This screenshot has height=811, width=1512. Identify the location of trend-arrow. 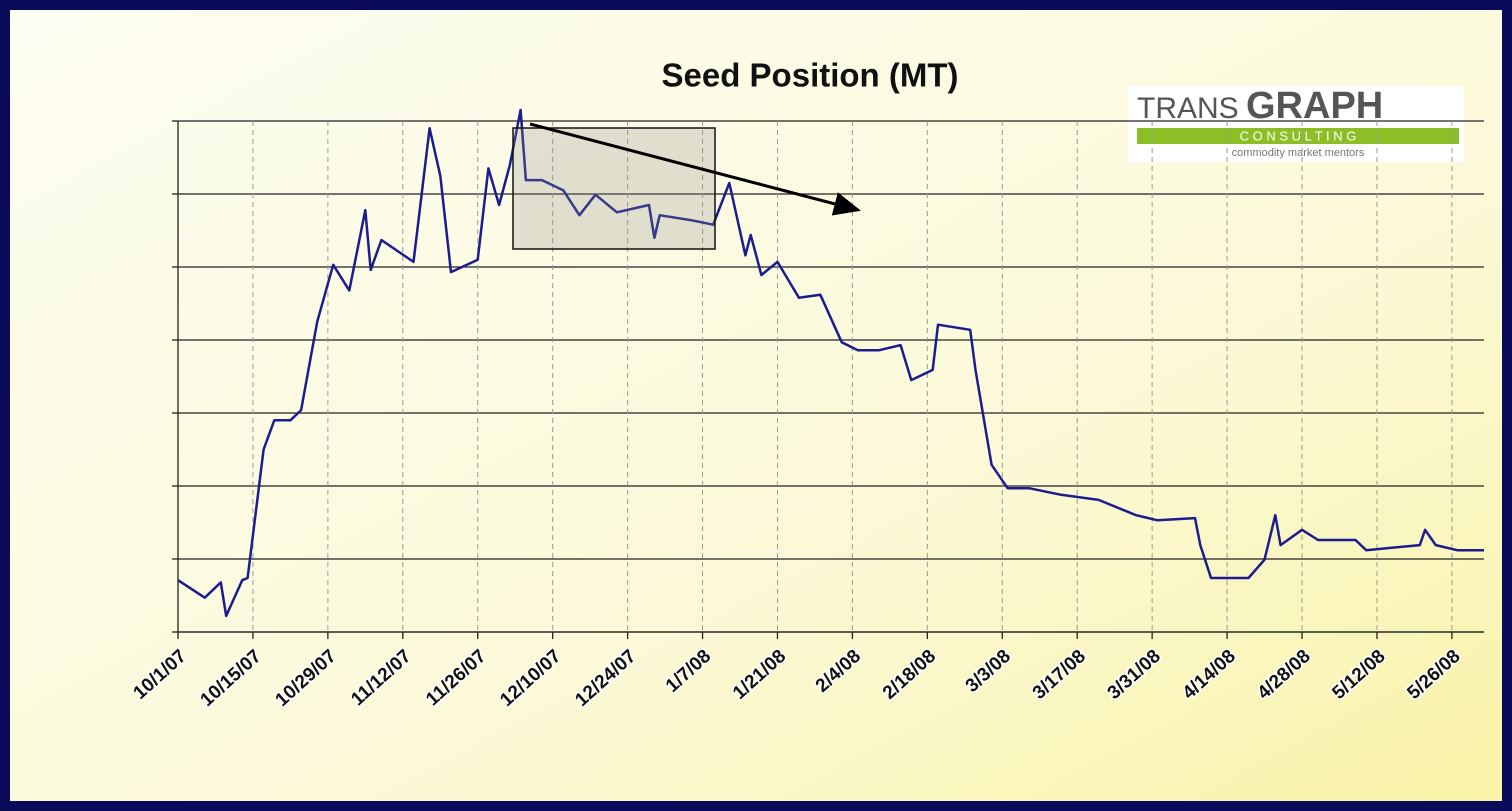
(695, 169).